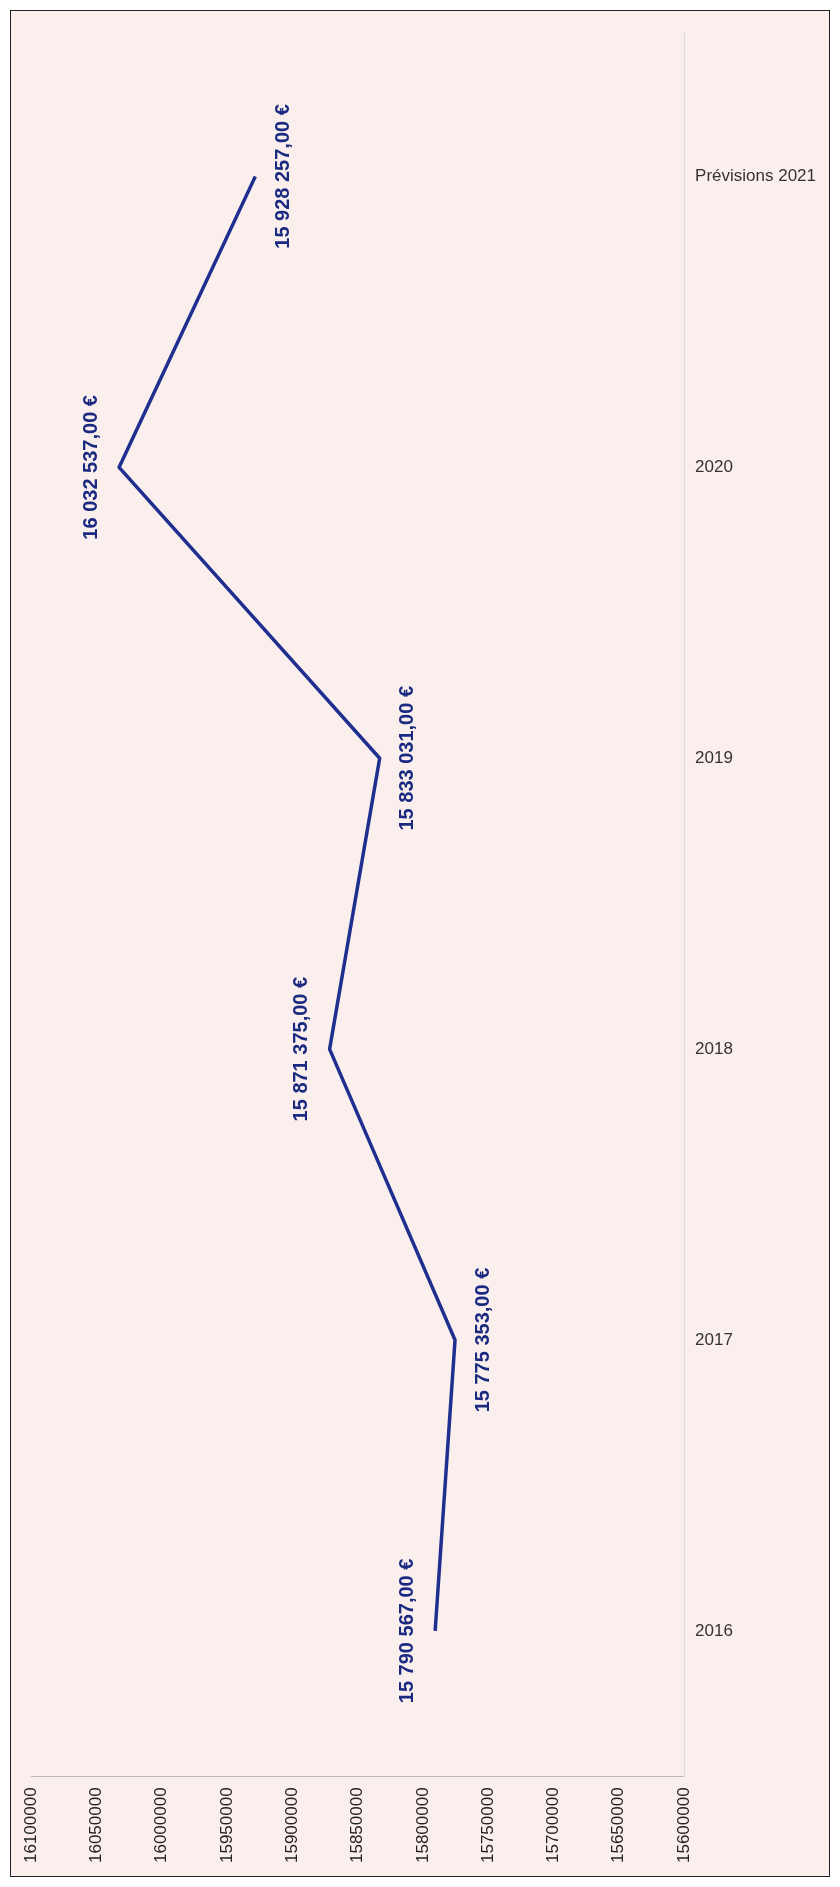 The width and height of the screenshot is (840, 1887). I want to click on y-tick-label: 2016, so click(714, 1630).